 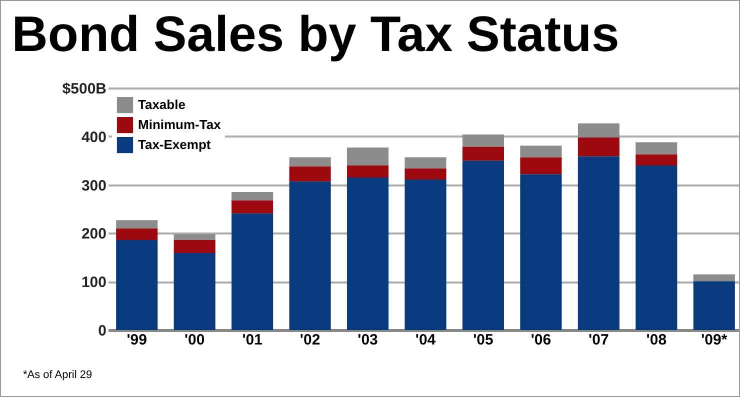 What do you see at coordinates (316, 34) in the screenshot?
I see `chart-title: Bond Sales by Tax Status` at bounding box center [316, 34].